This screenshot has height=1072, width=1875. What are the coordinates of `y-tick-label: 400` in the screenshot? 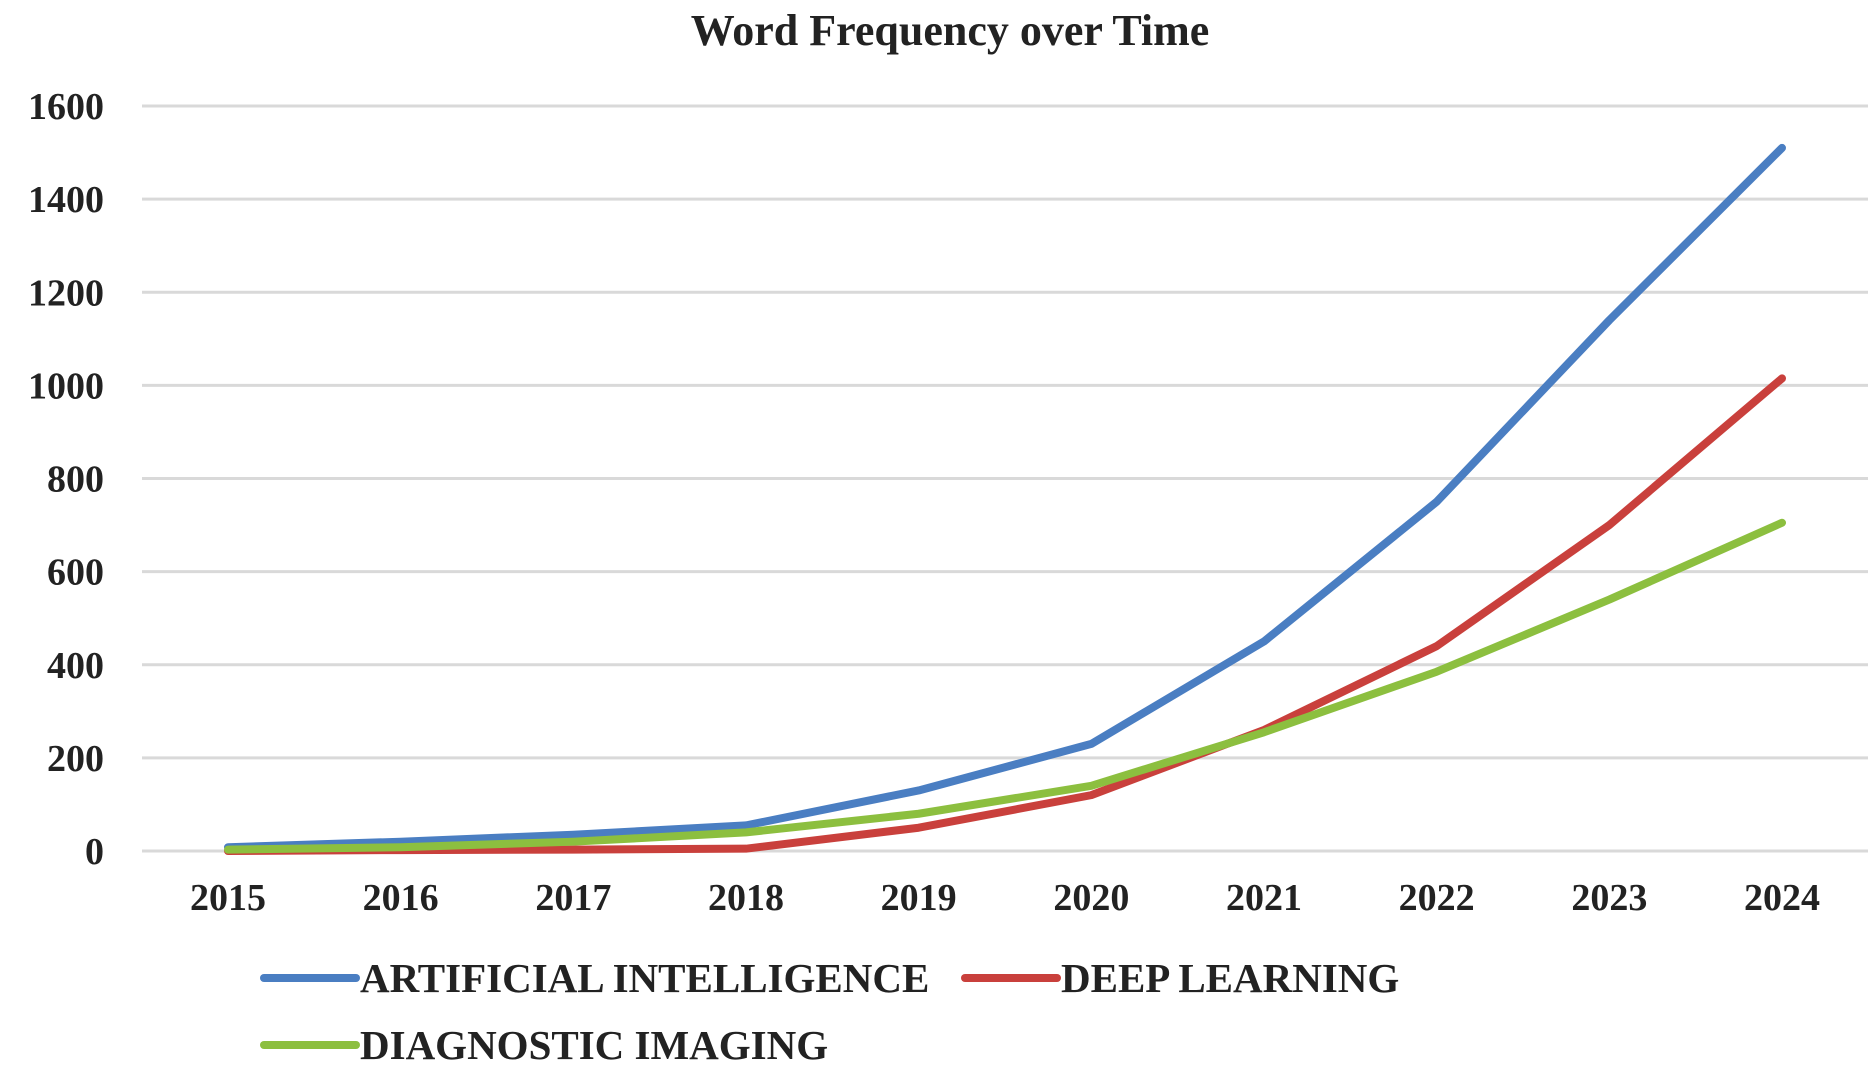 It's located at (75, 666).